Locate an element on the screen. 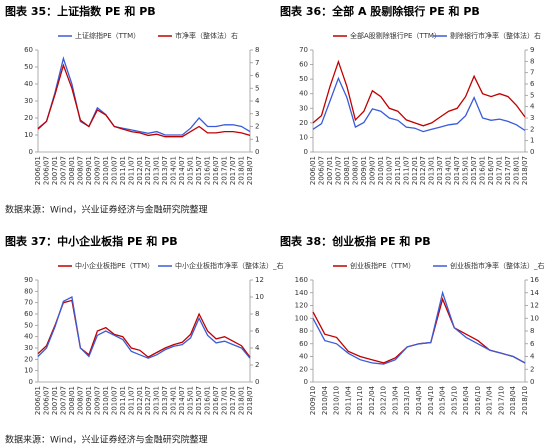 This screenshot has height=448, width=550. x-tick-label: 2013/10 is located at coordinates (407, 400).